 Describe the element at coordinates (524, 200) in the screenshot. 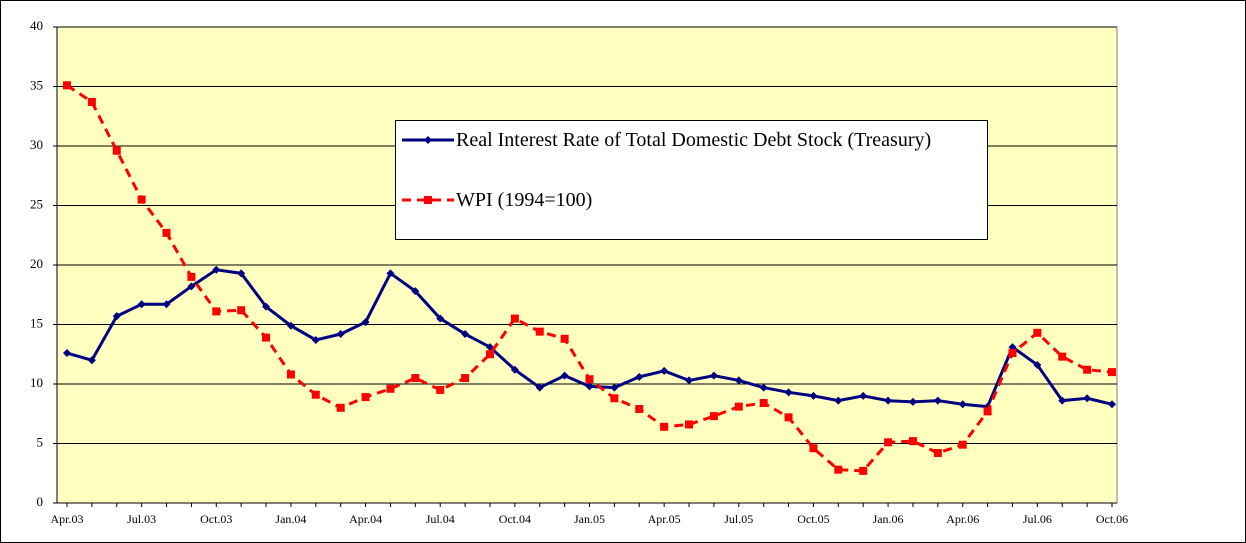

I see `legend-label: WPI (1994=100)` at that location.